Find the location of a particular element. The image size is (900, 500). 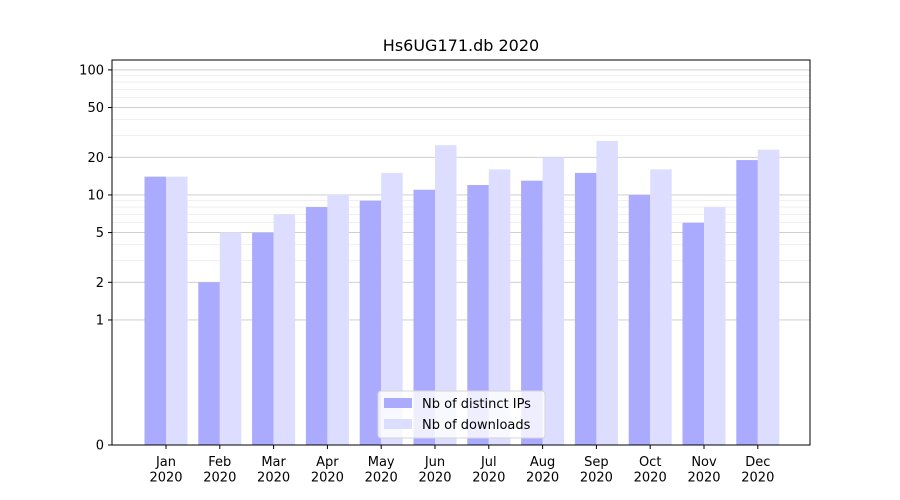

x-tick-label: Apr 2020 is located at coordinates (327, 470).